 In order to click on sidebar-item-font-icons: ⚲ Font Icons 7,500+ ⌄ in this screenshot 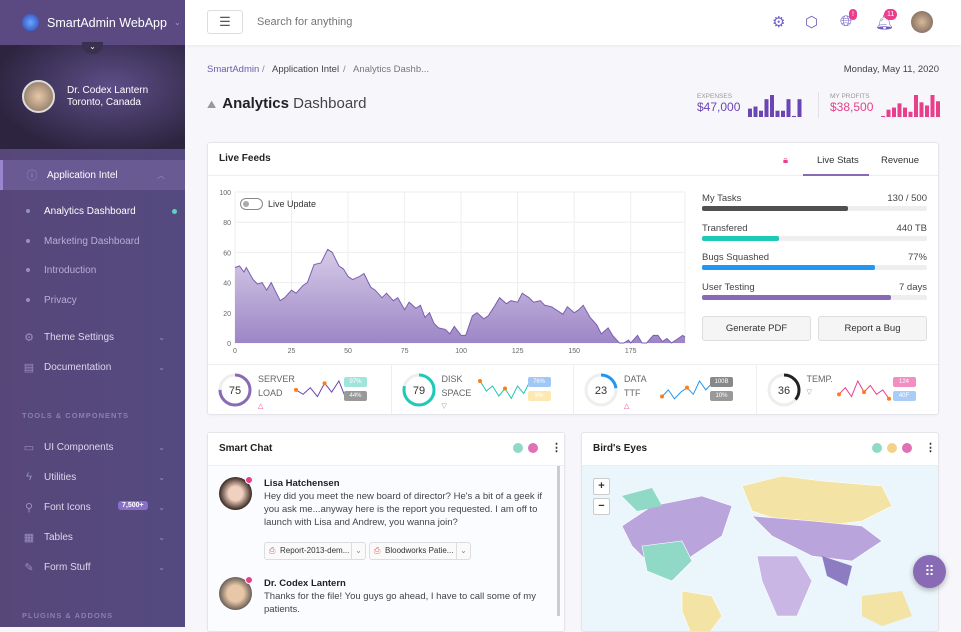, I will do `click(92, 507)`.